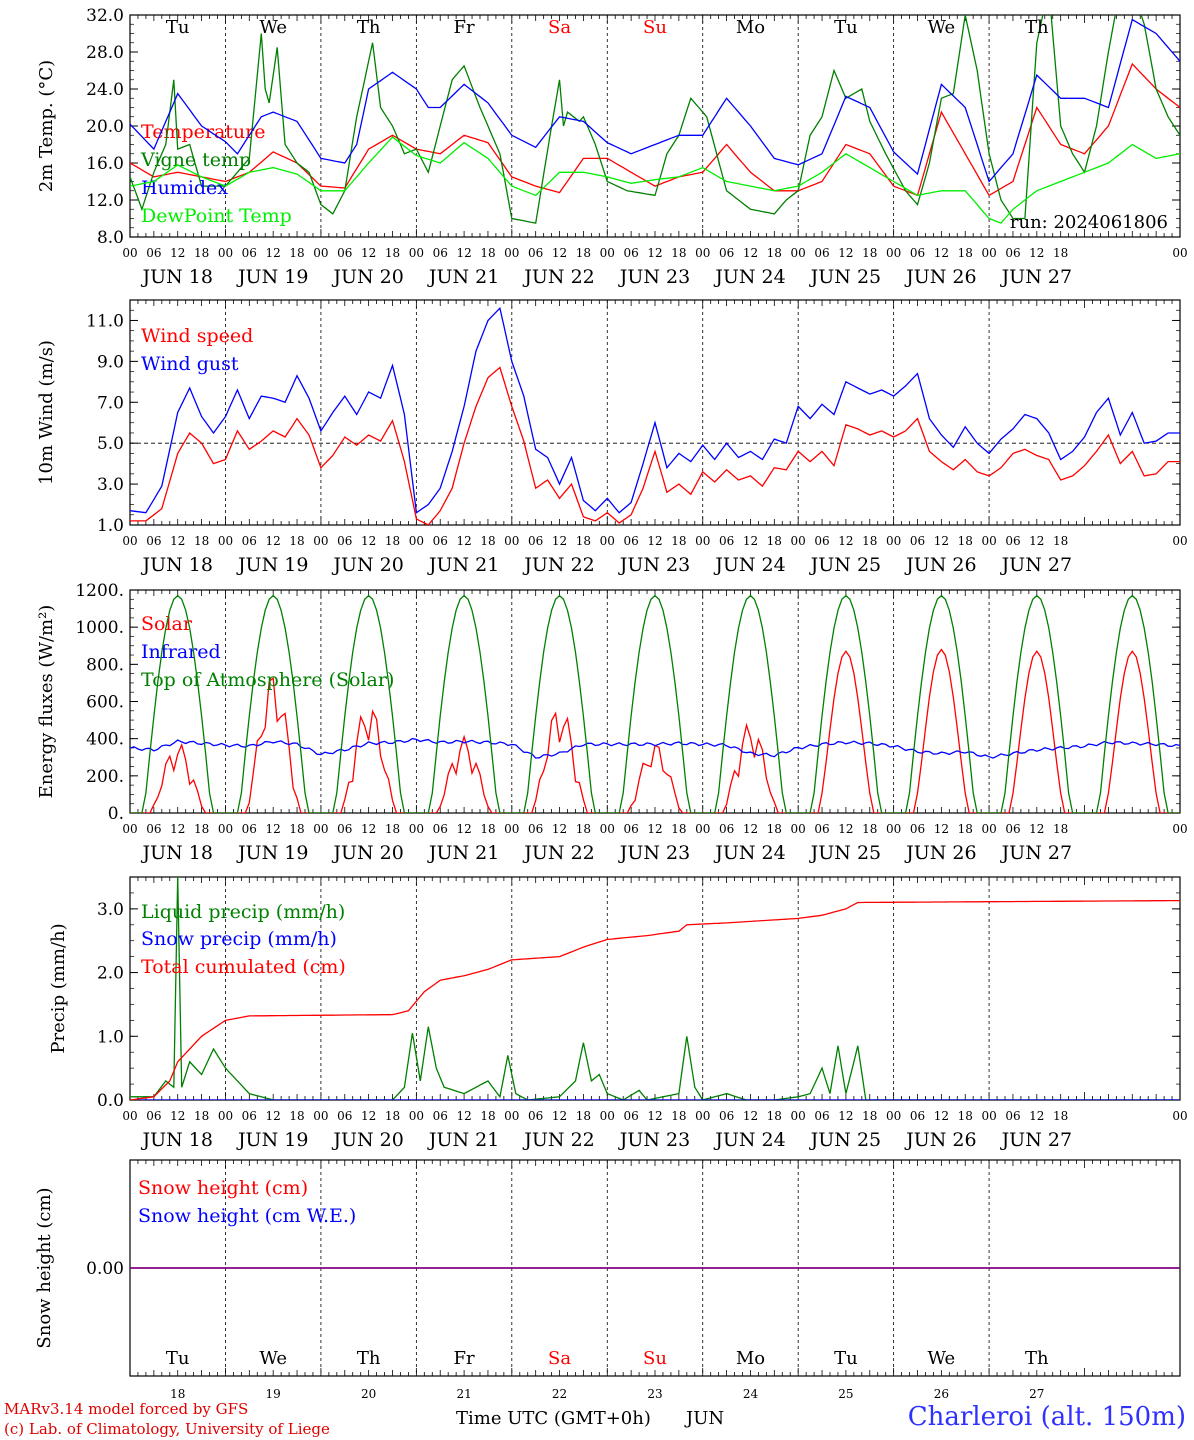  I want to click on series-vigne-temp, so click(655, 119).